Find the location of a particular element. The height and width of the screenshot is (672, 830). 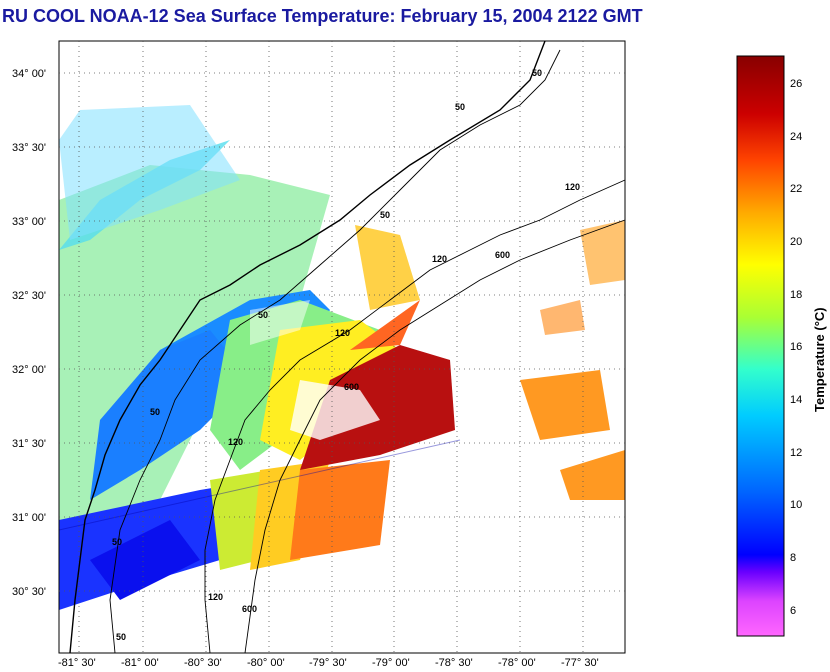

colorbar-ticks: 26 24 22 20 18 16 14 12 10 8 6 is located at coordinates (796, 347).